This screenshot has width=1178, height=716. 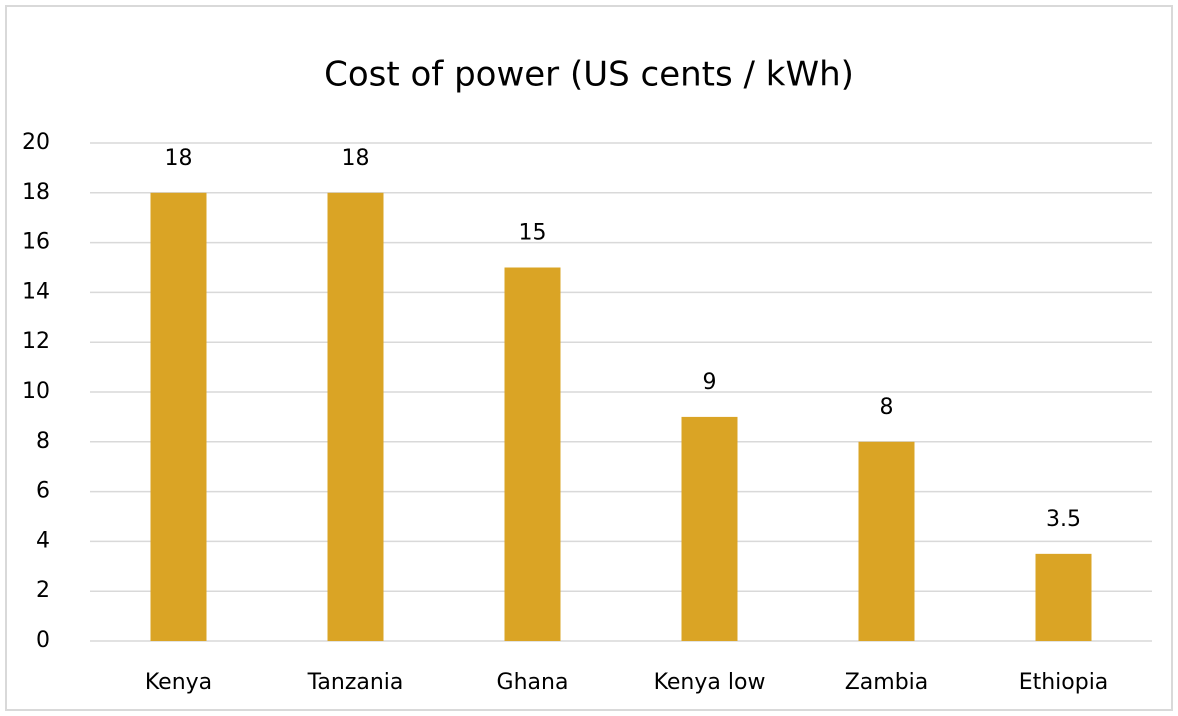 I want to click on x-tick-label: Zambia, so click(x=887, y=682).